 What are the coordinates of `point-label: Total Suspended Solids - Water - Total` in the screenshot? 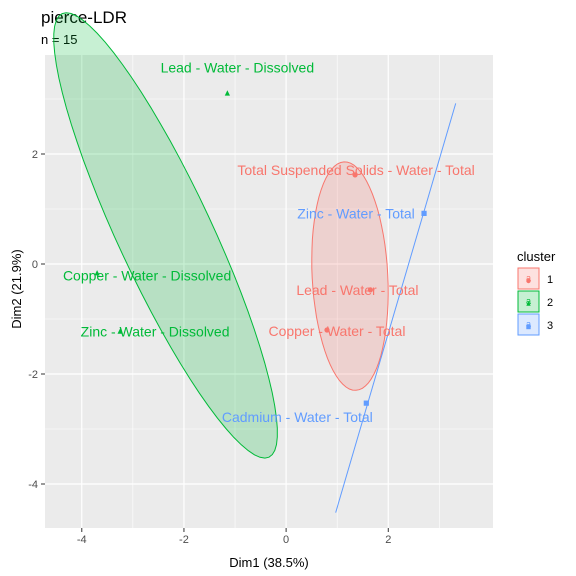 It's located at (355, 170).